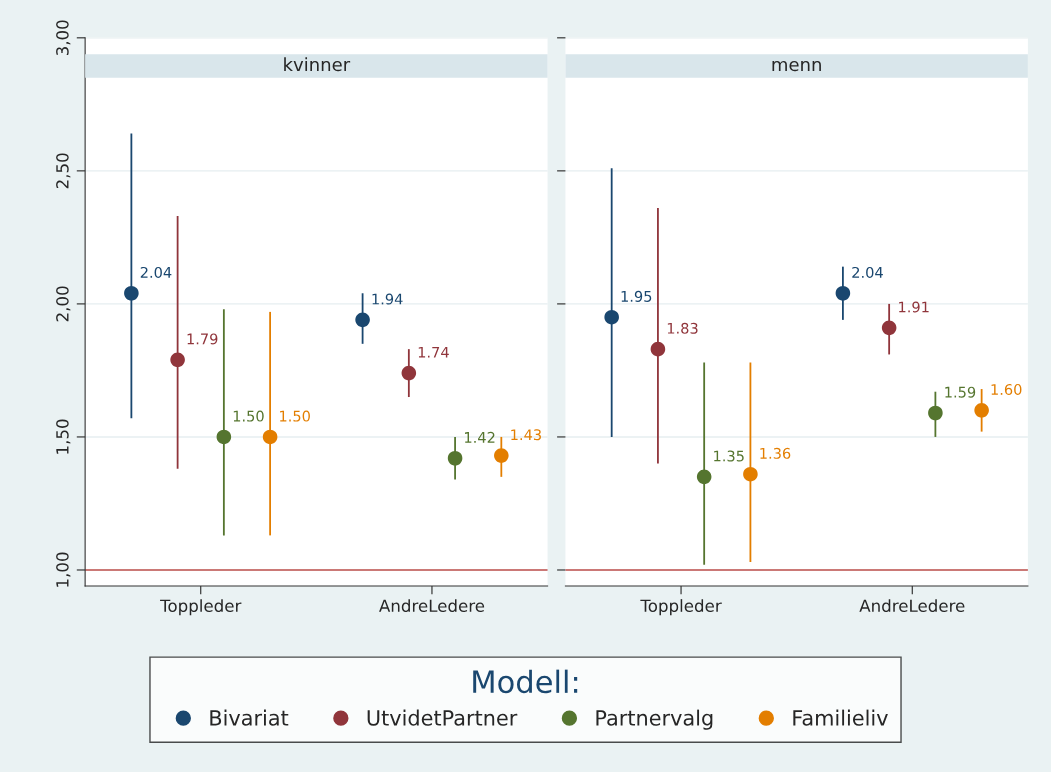  I want to click on legend-label: Familieliv, so click(840, 717).